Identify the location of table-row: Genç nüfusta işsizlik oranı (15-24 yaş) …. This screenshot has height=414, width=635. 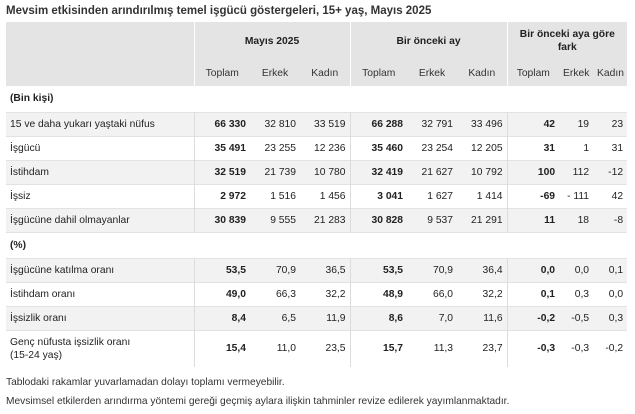
(317, 348).